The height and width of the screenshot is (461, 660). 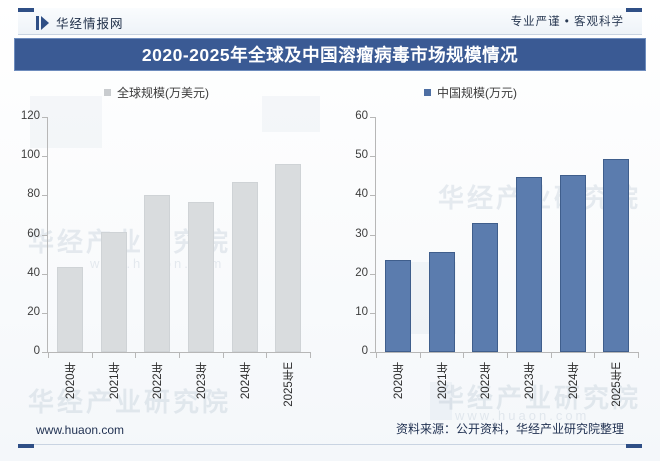 What do you see at coordinates (42, 22) in the screenshot?
I see `flag-mark-icon` at bounding box center [42, 22].